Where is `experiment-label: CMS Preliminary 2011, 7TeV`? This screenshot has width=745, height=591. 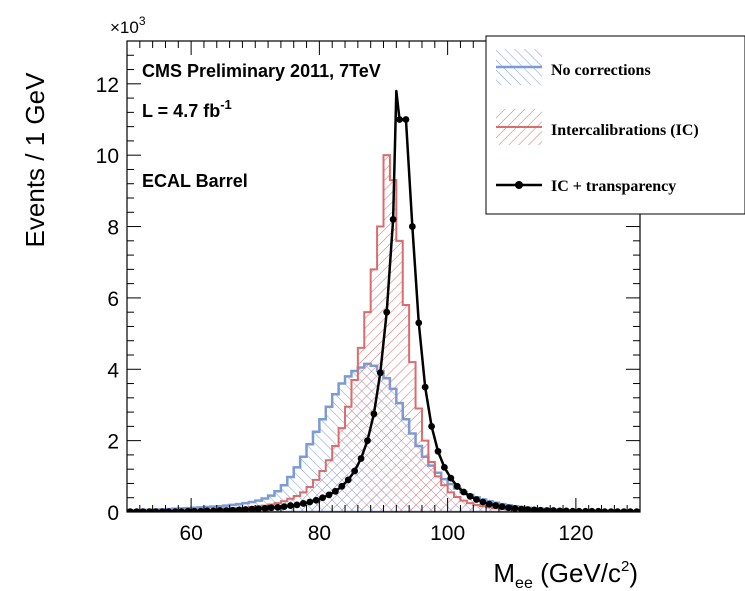
experiment-label: CMS Preliminary 2011, 7TeV is located at coordinates (261, 71).